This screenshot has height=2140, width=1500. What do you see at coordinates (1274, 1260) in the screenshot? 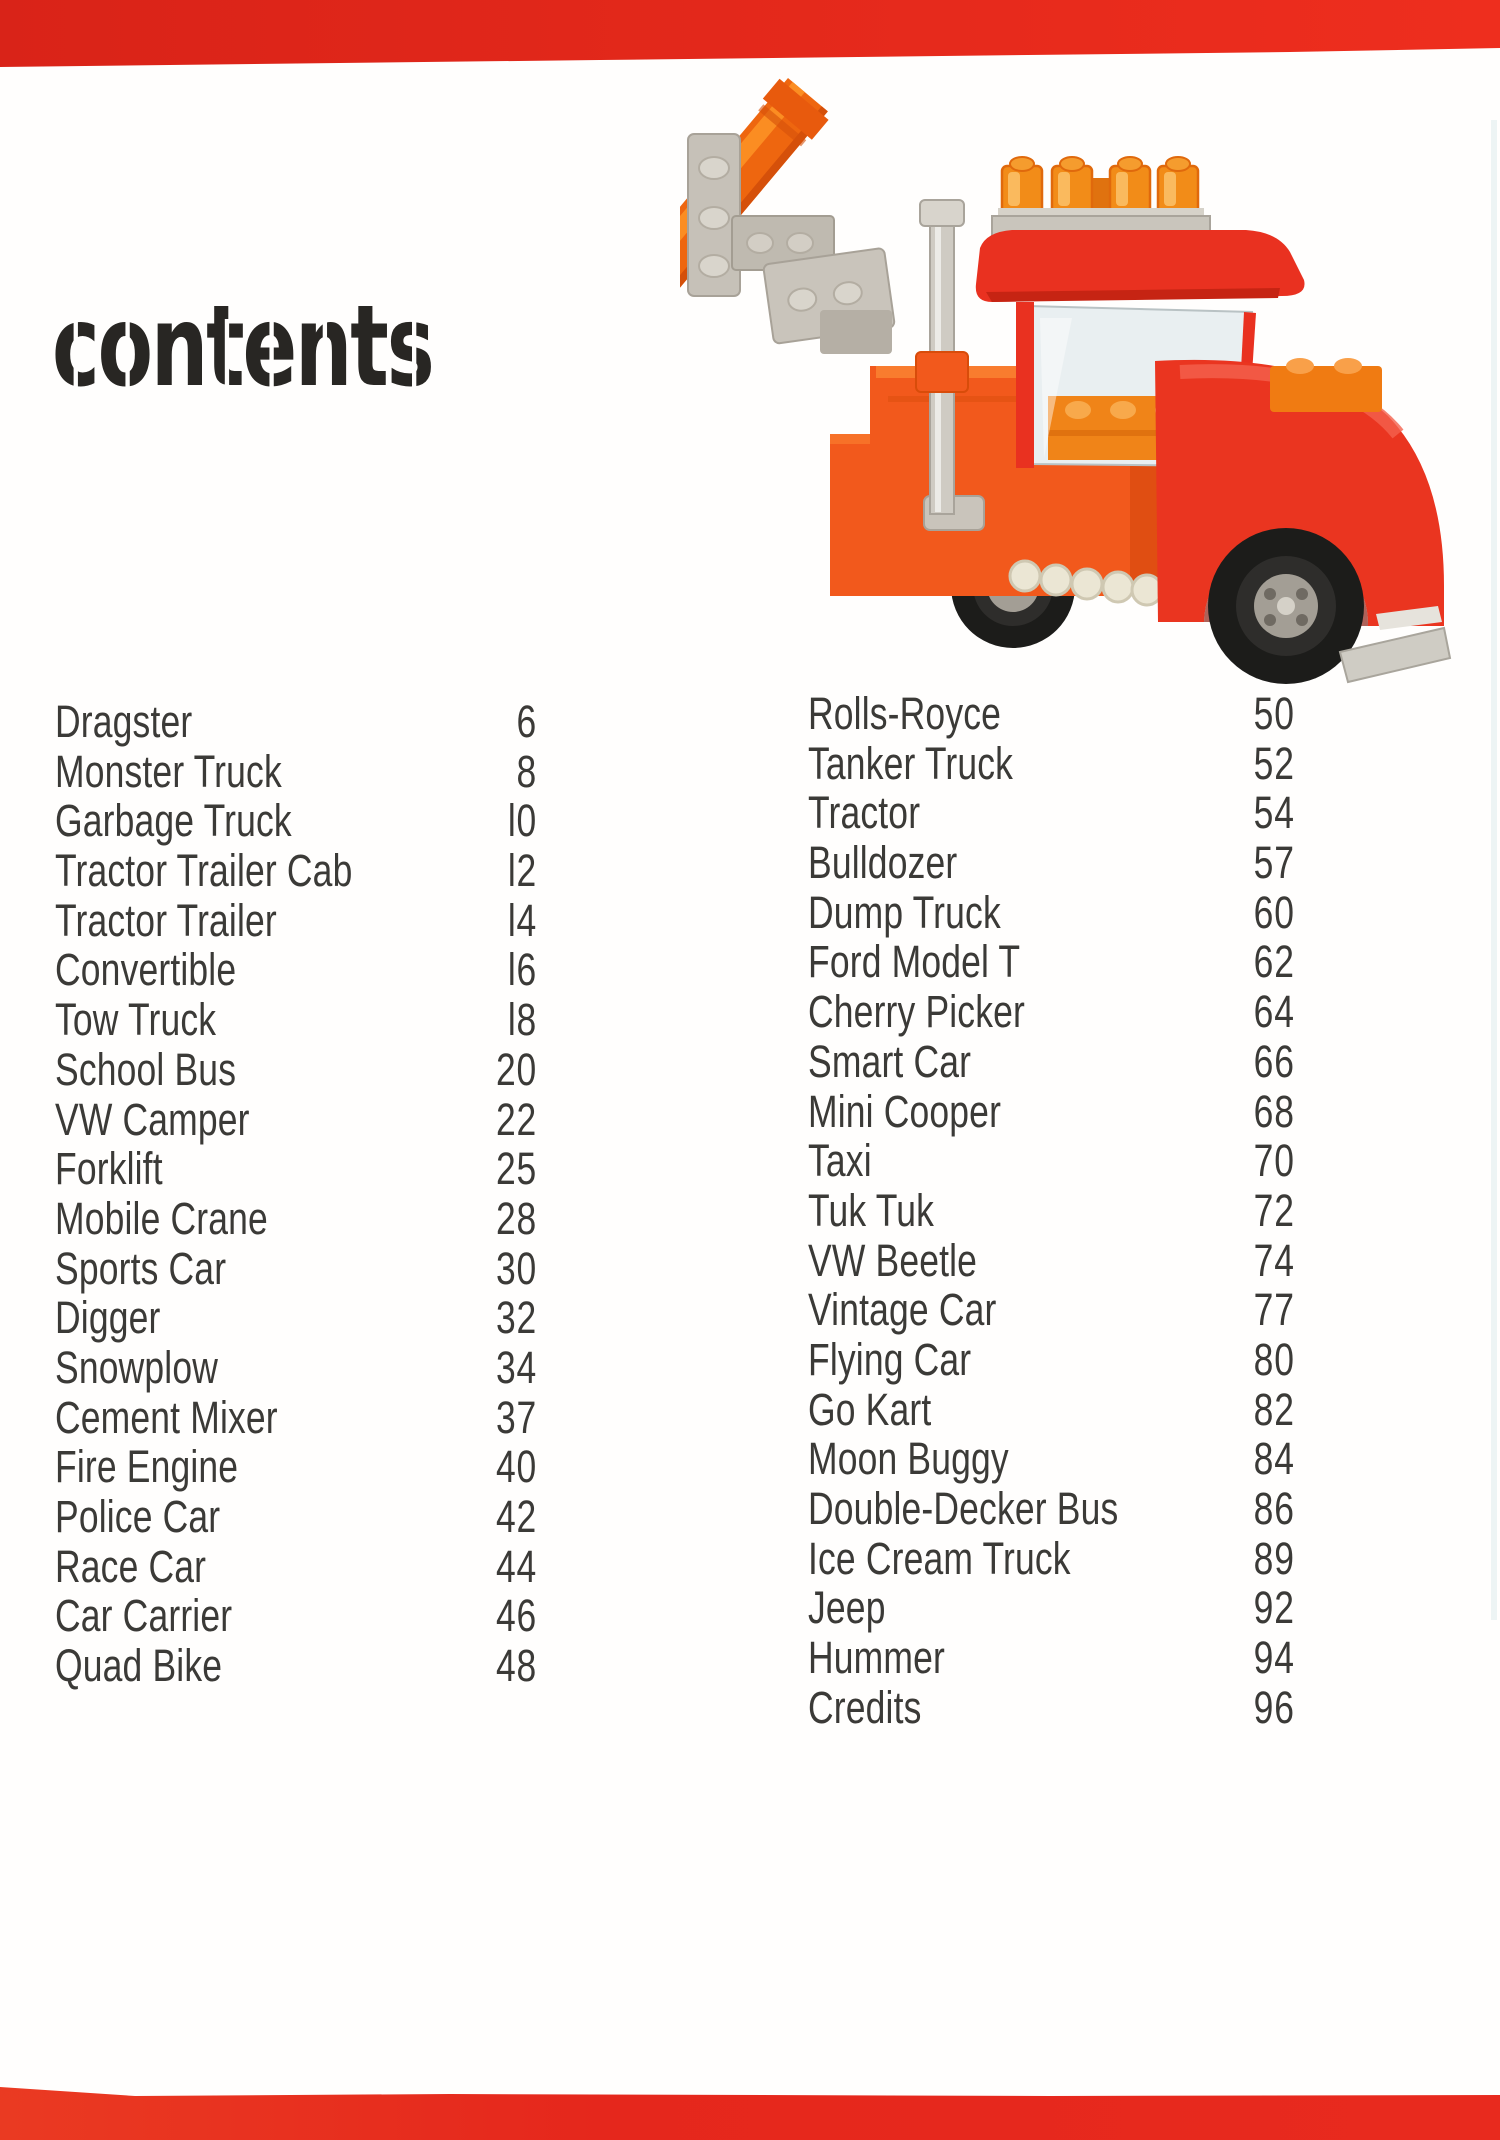
I see `toc-entry-page: 74` at bounding box center [1274, 1260].